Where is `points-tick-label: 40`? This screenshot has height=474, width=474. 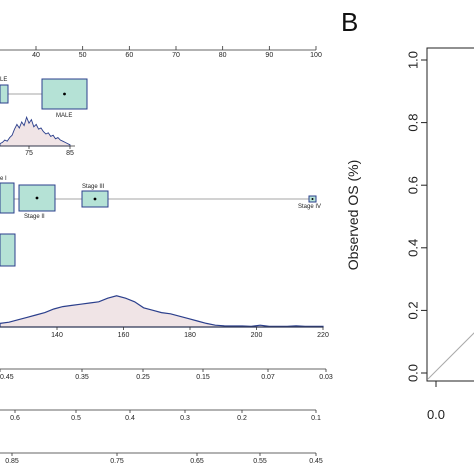
points-tick-label: 40 is located at coordinates (36, 55).